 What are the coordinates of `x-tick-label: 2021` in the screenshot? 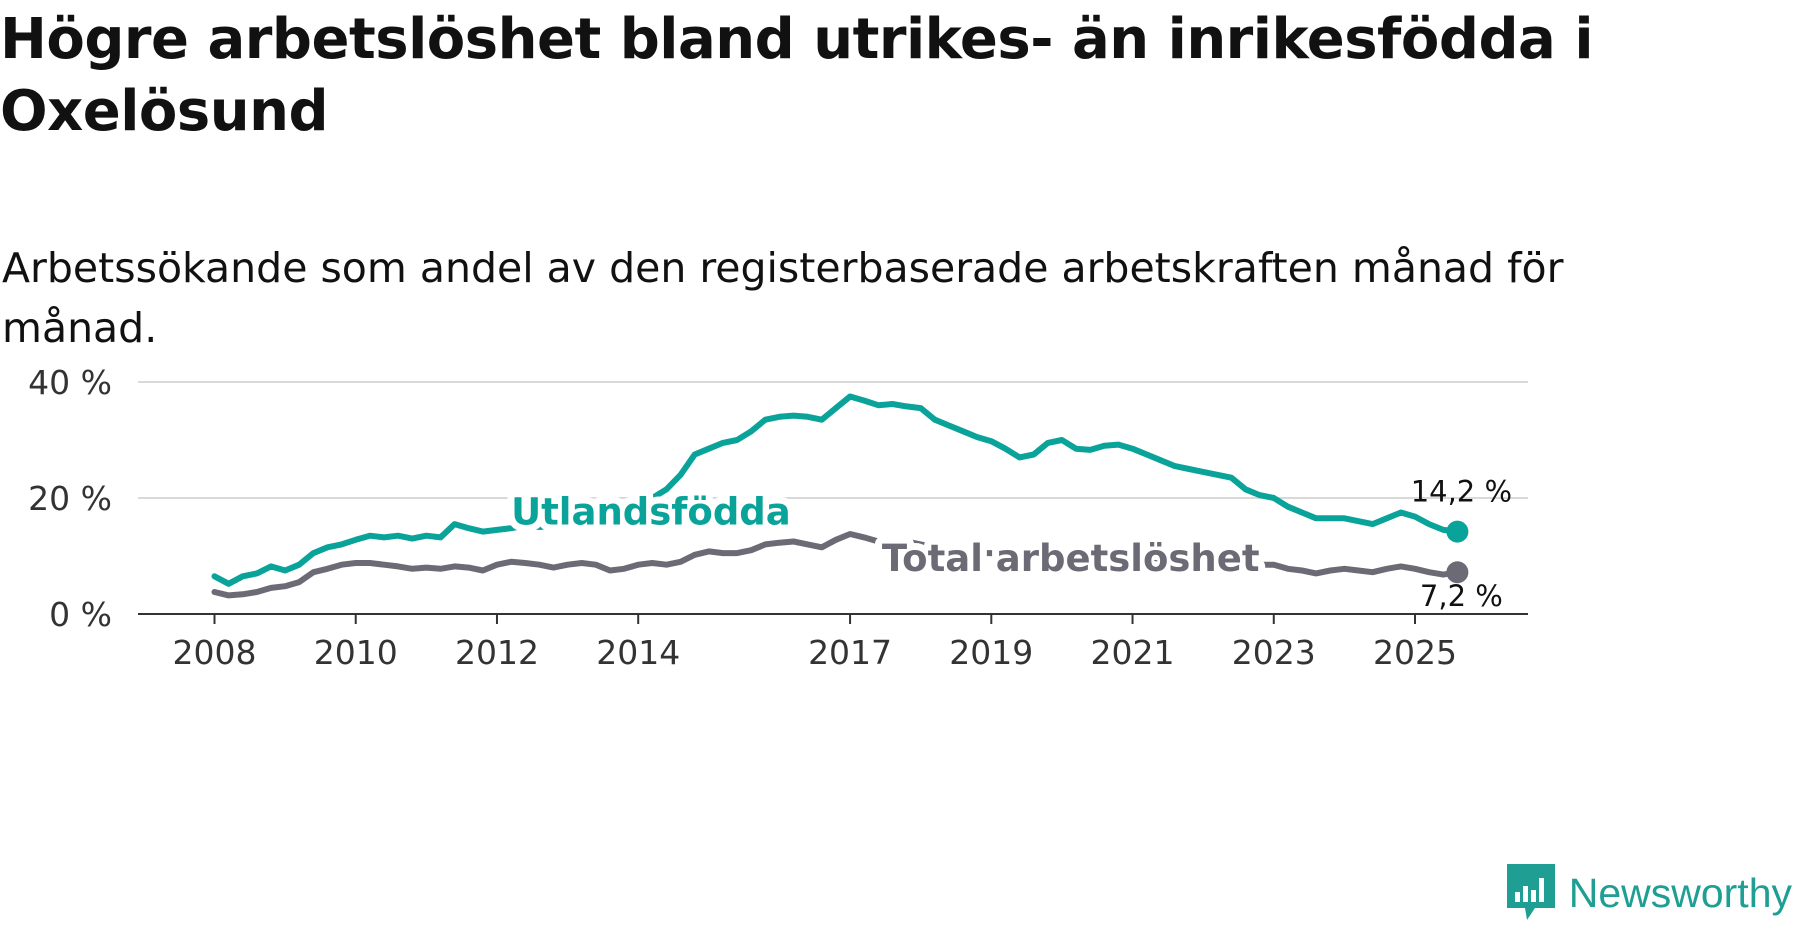 It's located at (1133, 652).